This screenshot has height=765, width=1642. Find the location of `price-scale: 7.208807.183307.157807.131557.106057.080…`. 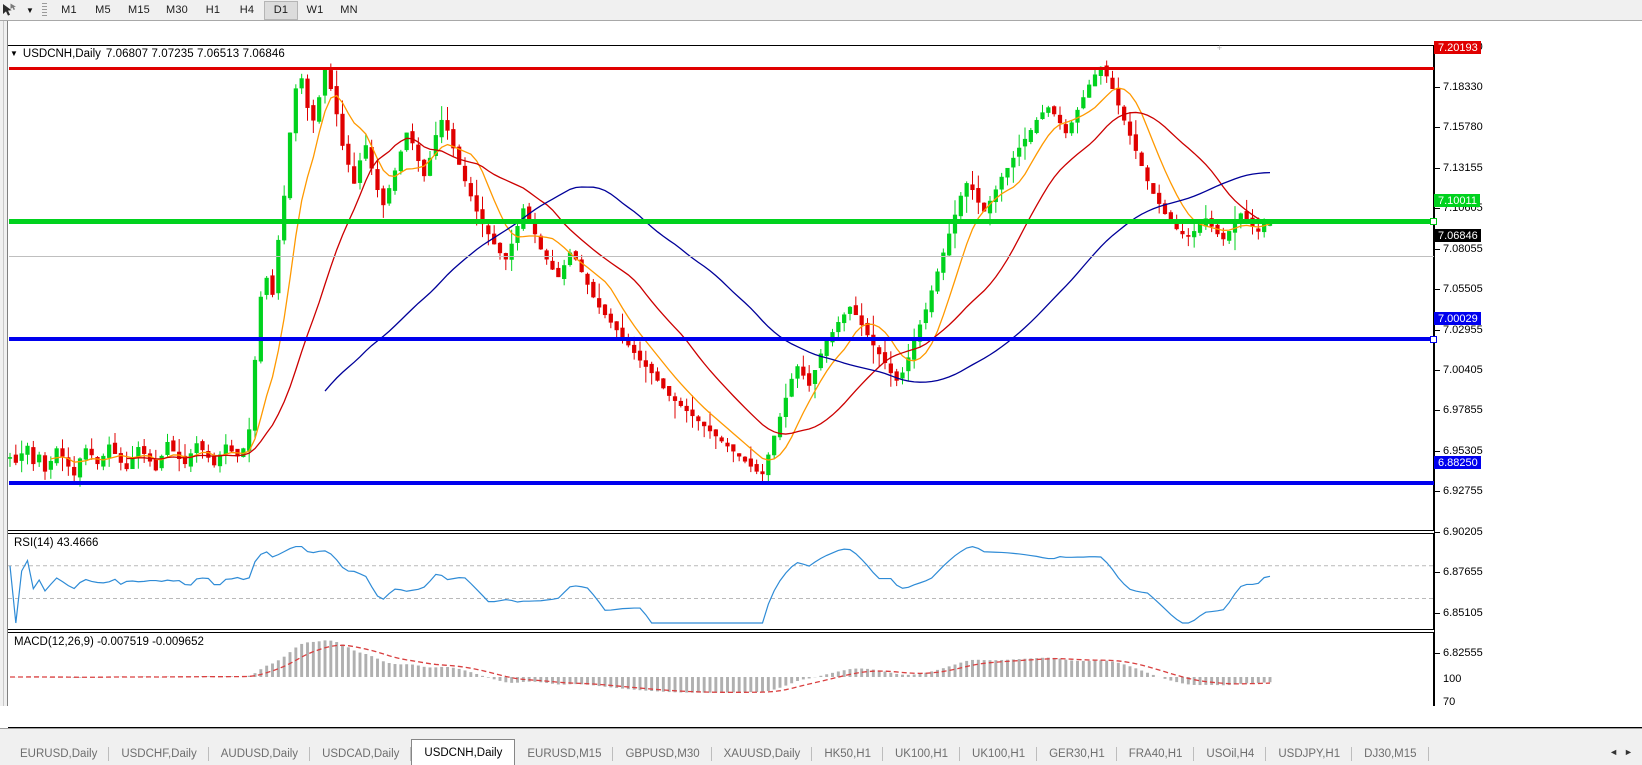

price-scale: 7.208807.183307.157807.131557.106057.080… is located at coordinates (1538, 402).